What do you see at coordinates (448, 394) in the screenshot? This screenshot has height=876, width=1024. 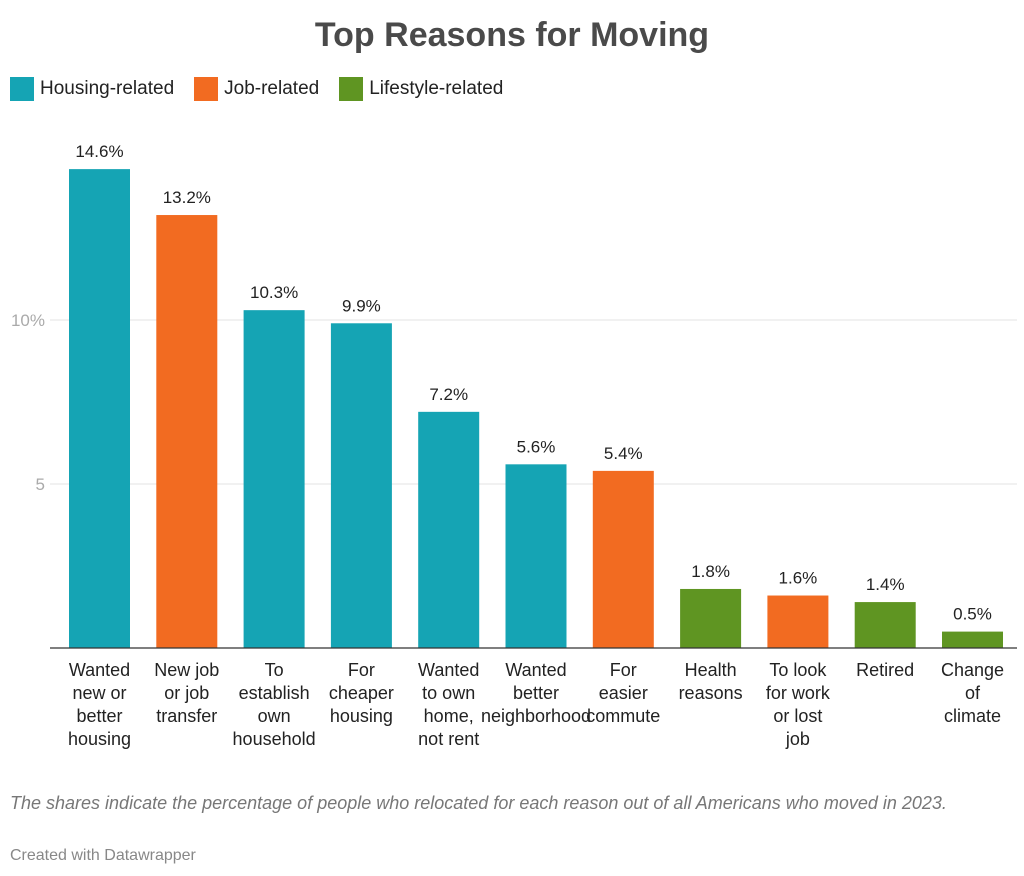 I see `data-label: 7.2%` at bounding box center [448, 394].